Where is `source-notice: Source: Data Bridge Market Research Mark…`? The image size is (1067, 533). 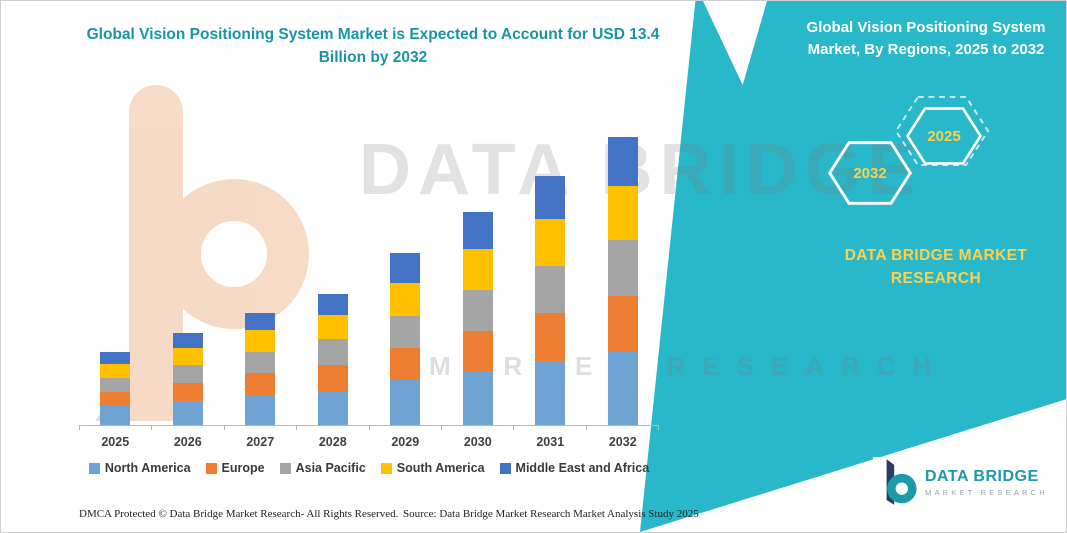
source-notice: Source: Data Bridge Market Research Mark… is located at coordinates (551, 514).